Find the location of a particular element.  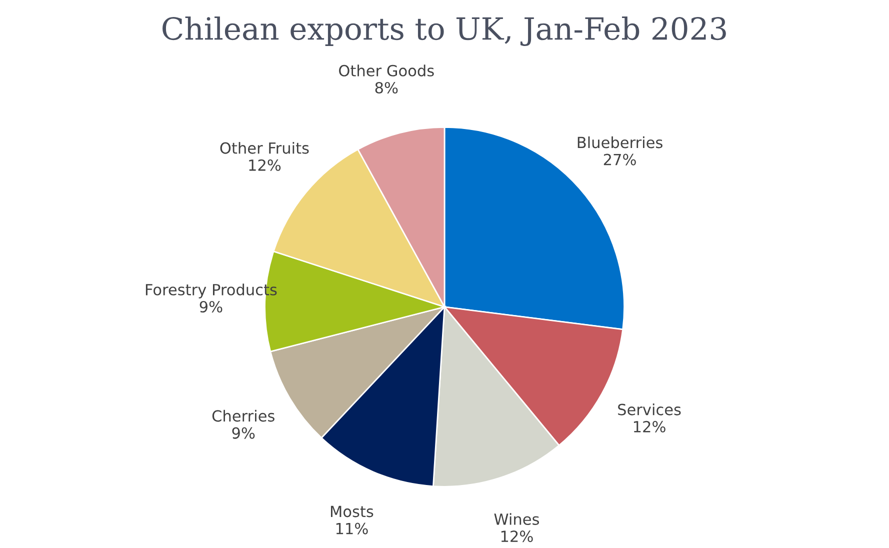

data-label: 8% is located at coordinates (386, 88).